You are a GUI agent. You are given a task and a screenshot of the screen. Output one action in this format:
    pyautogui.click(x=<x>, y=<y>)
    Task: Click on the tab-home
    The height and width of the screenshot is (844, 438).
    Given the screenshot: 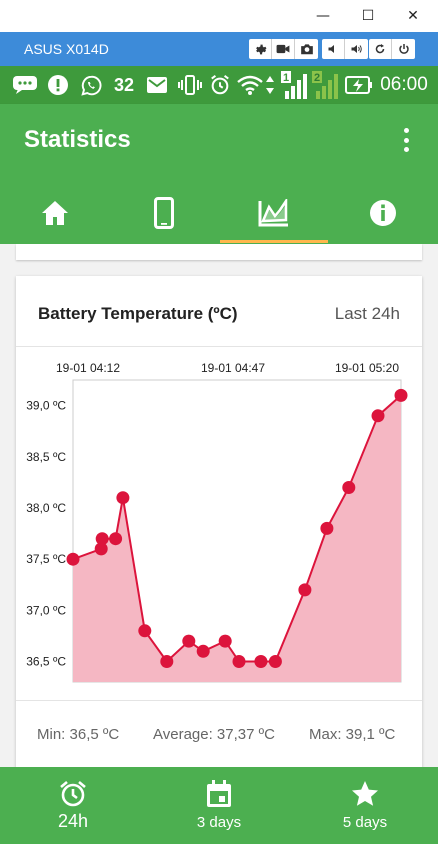 What is the action you would take?
    pyautogui.click(x=54, y=213)
    